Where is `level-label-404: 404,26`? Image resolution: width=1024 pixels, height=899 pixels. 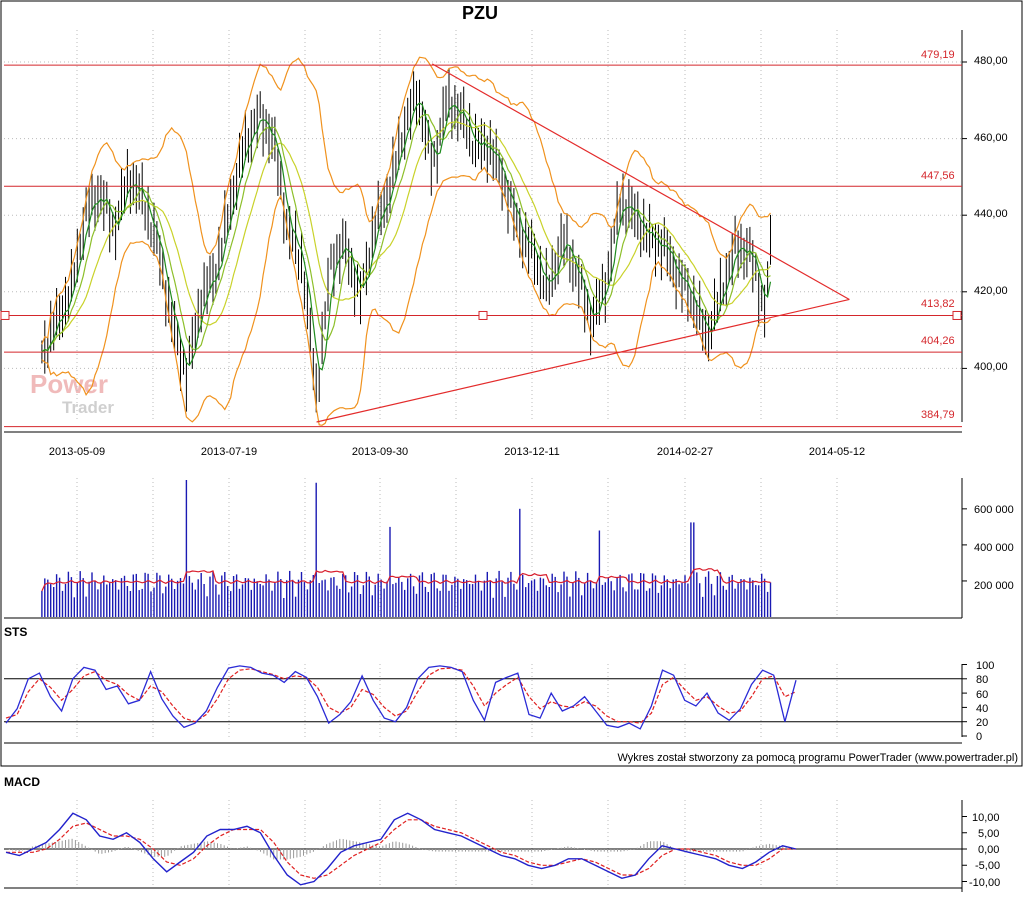 level-label-404: 404,26 is located at coordinates (938, 341).